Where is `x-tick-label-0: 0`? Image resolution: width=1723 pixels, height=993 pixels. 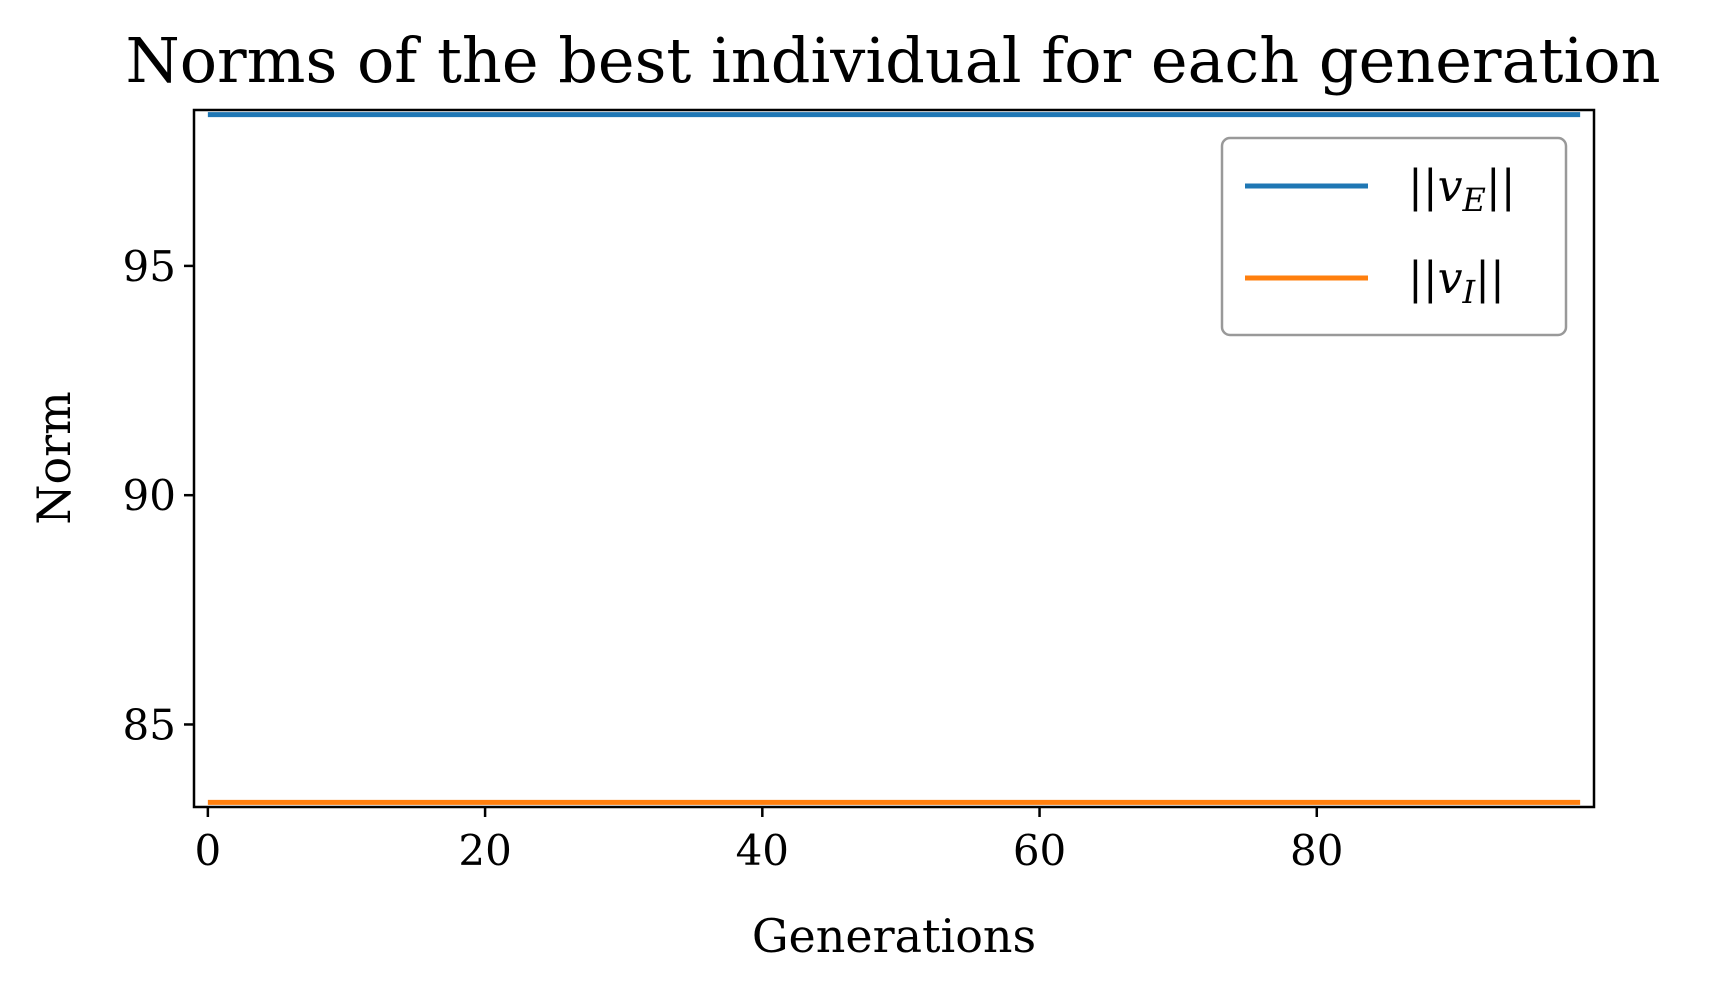 x-tick-label-0: 0 is located at coordinates (207, 850).